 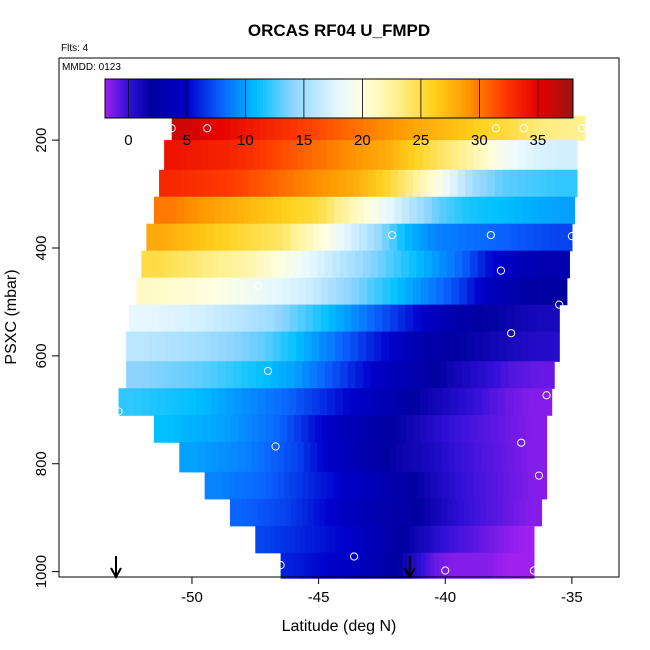 I want to click on colorbar-tick-label: 0, so click(x=128, y=140).